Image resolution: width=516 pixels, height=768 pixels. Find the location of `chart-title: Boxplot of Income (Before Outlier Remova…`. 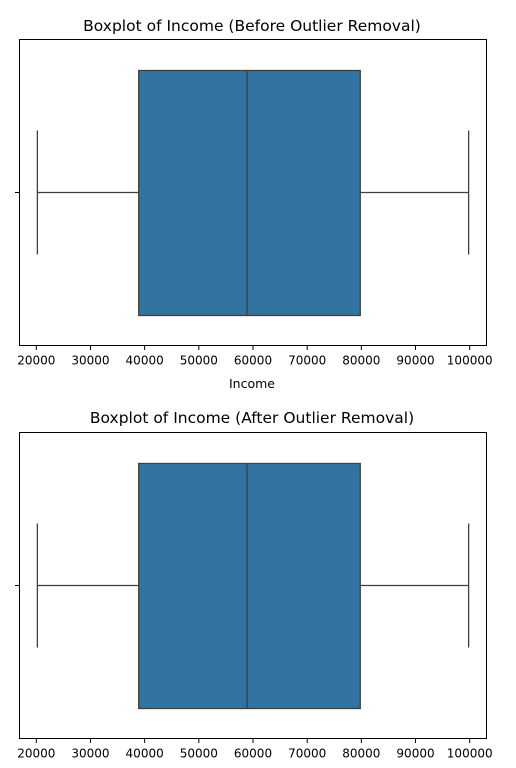

chart-title: Boxplot of Income (Before Outlier Remova… is located at coordinates (252, 26).